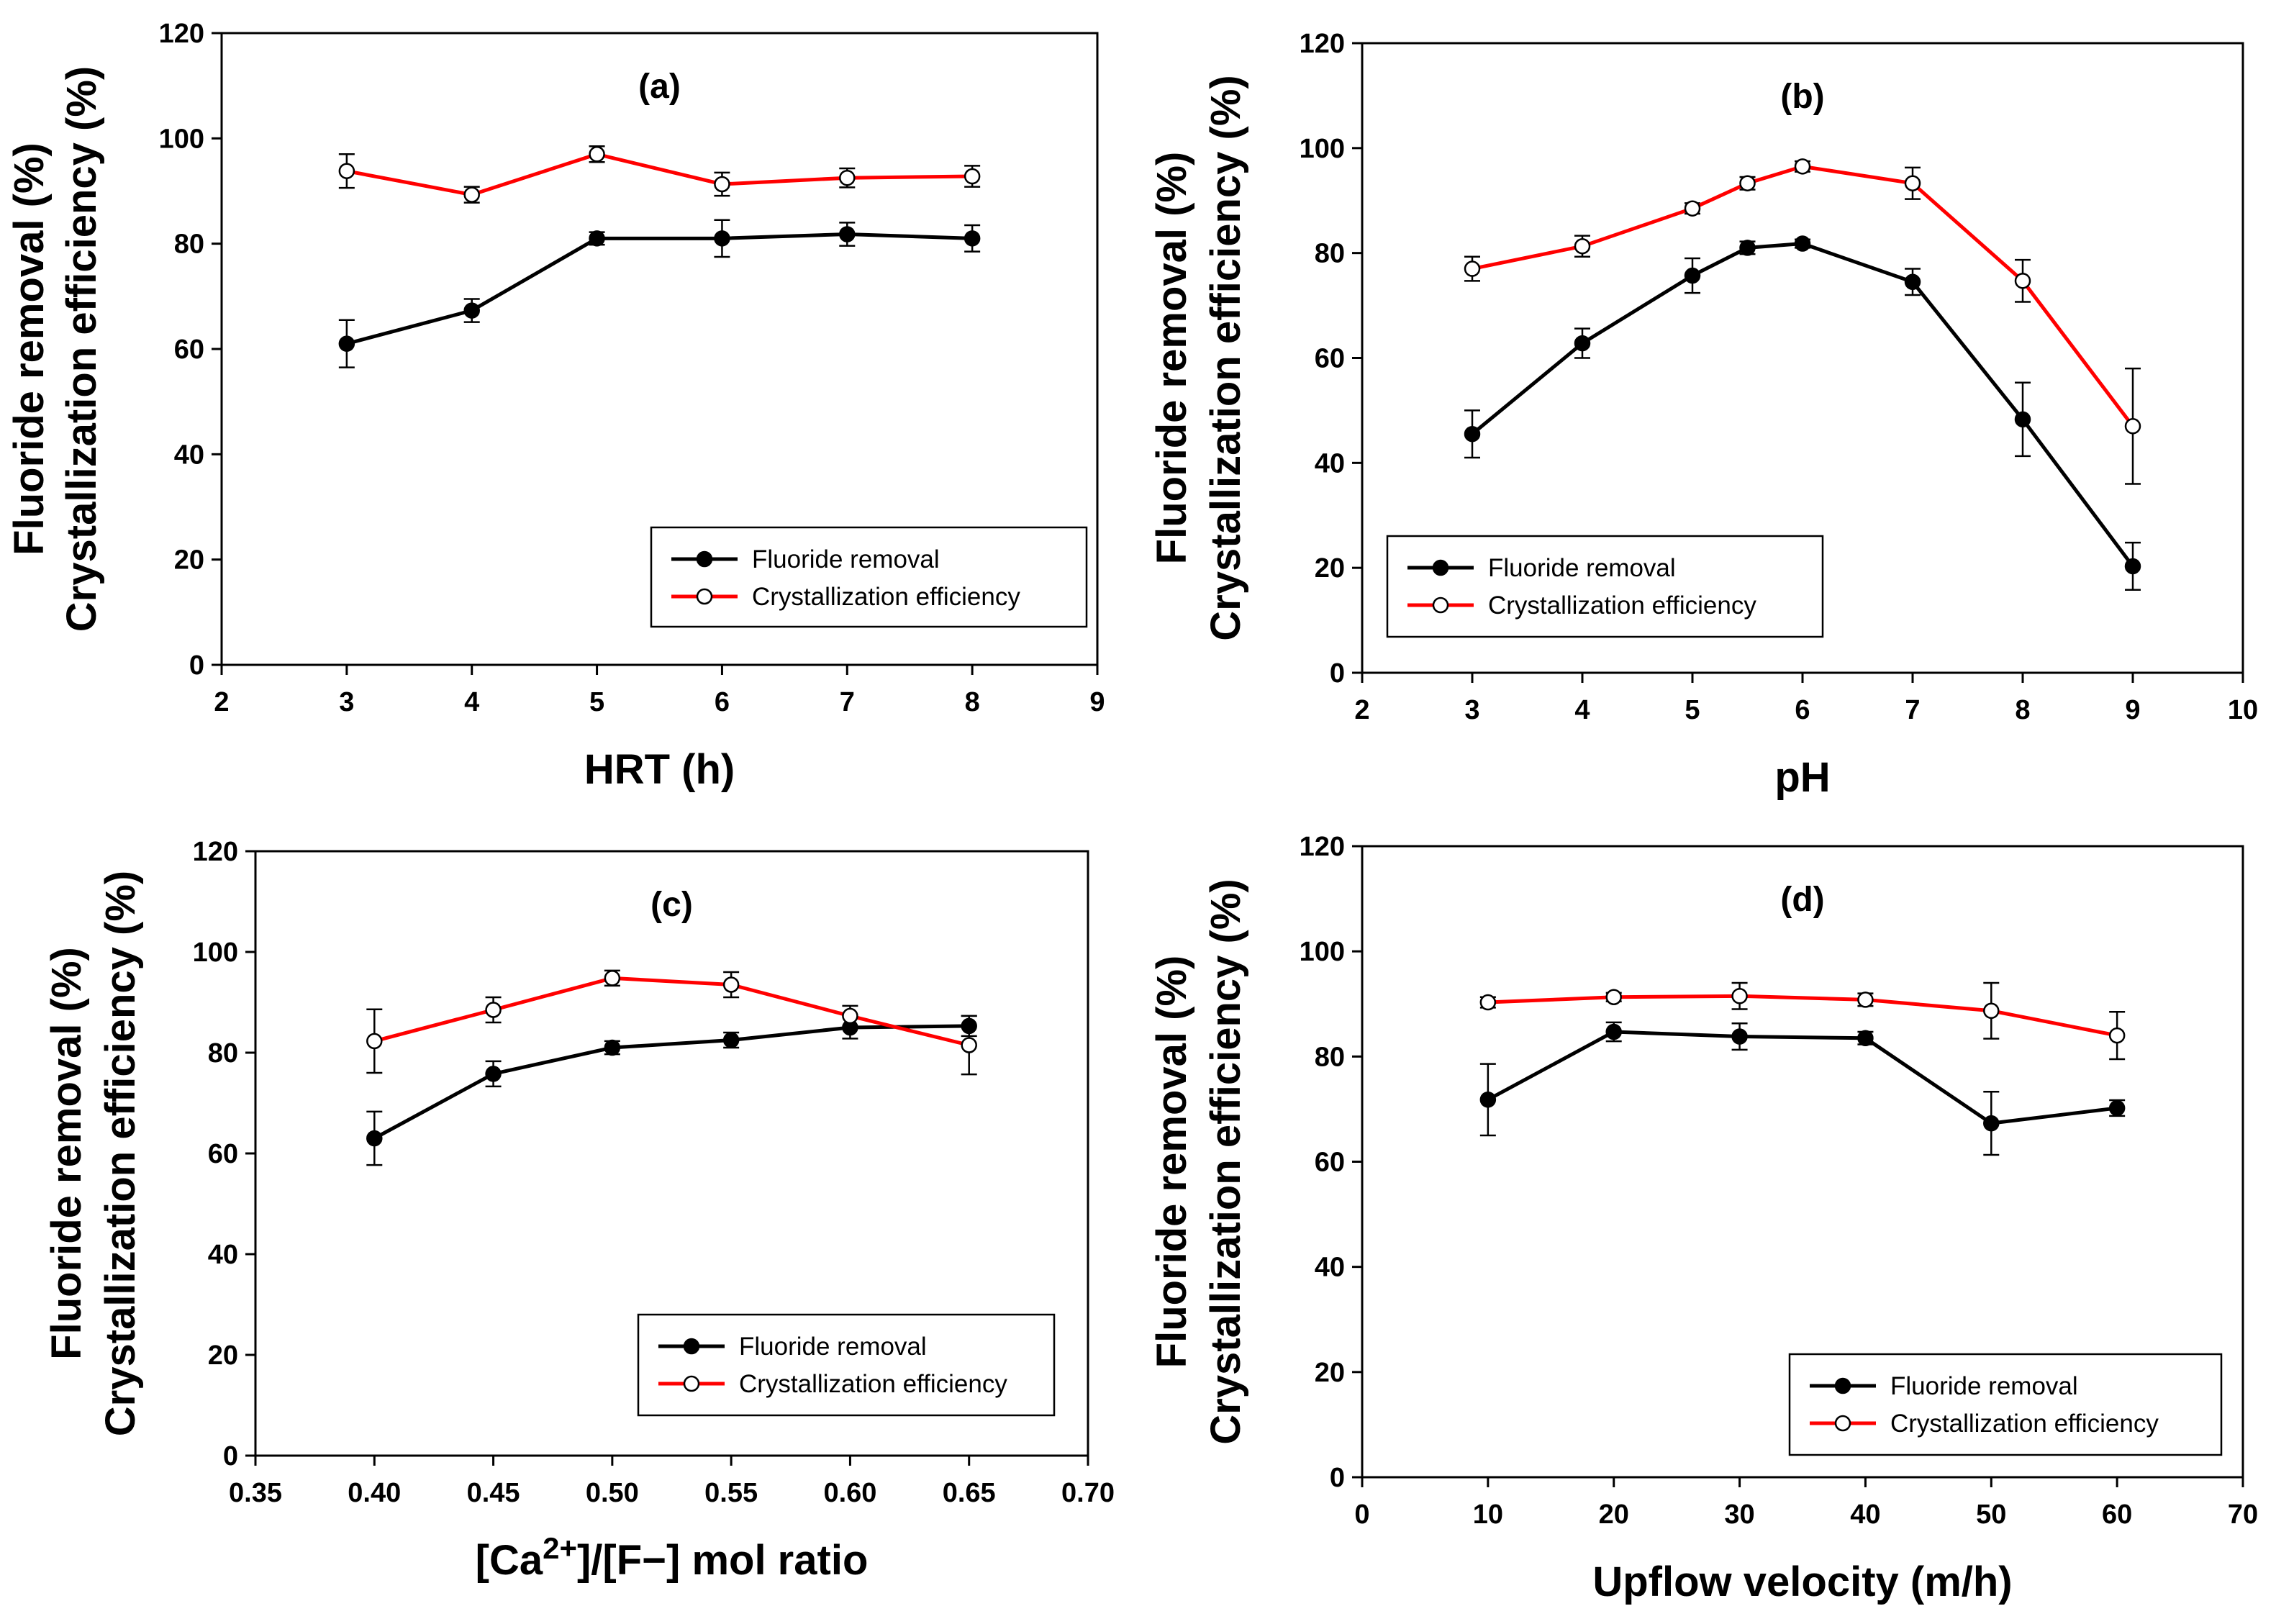 This screenshot has width=2276, height=1624. What do you see at coordinates (374, 1493) in the screenshot?
I see `x-tick-label: 0.40` at bounding box center [374, 1493].